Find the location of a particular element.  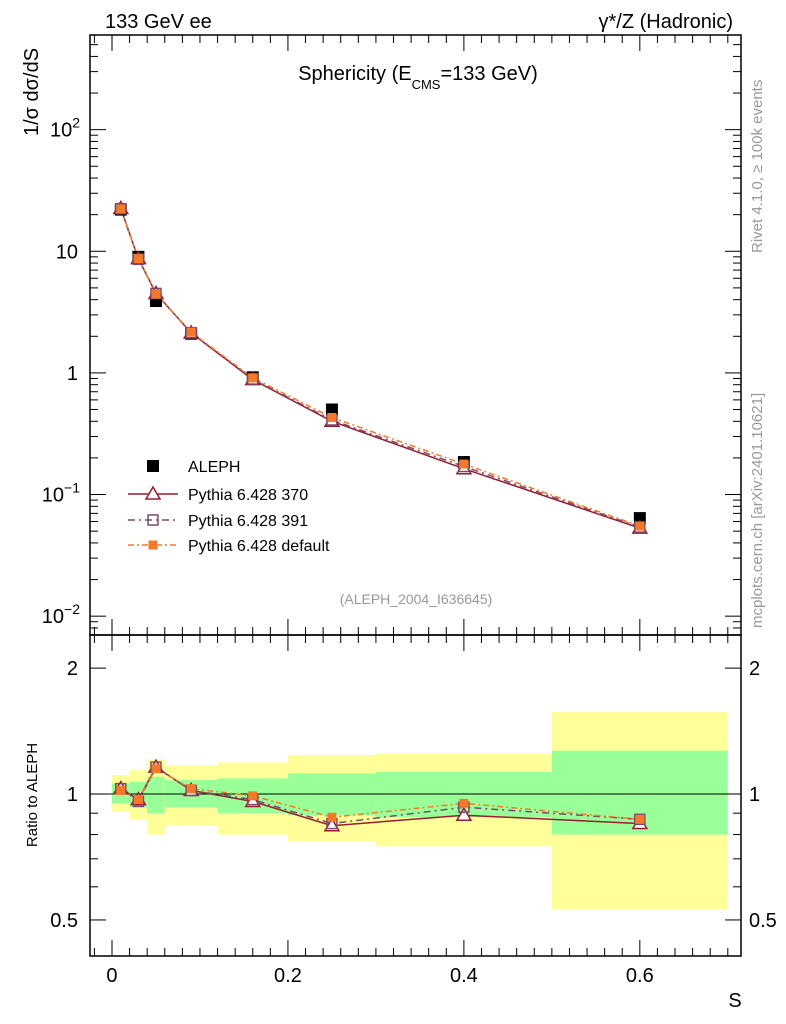

lower-y-tick-label-right: 1 is located at coordinates (754, 795).